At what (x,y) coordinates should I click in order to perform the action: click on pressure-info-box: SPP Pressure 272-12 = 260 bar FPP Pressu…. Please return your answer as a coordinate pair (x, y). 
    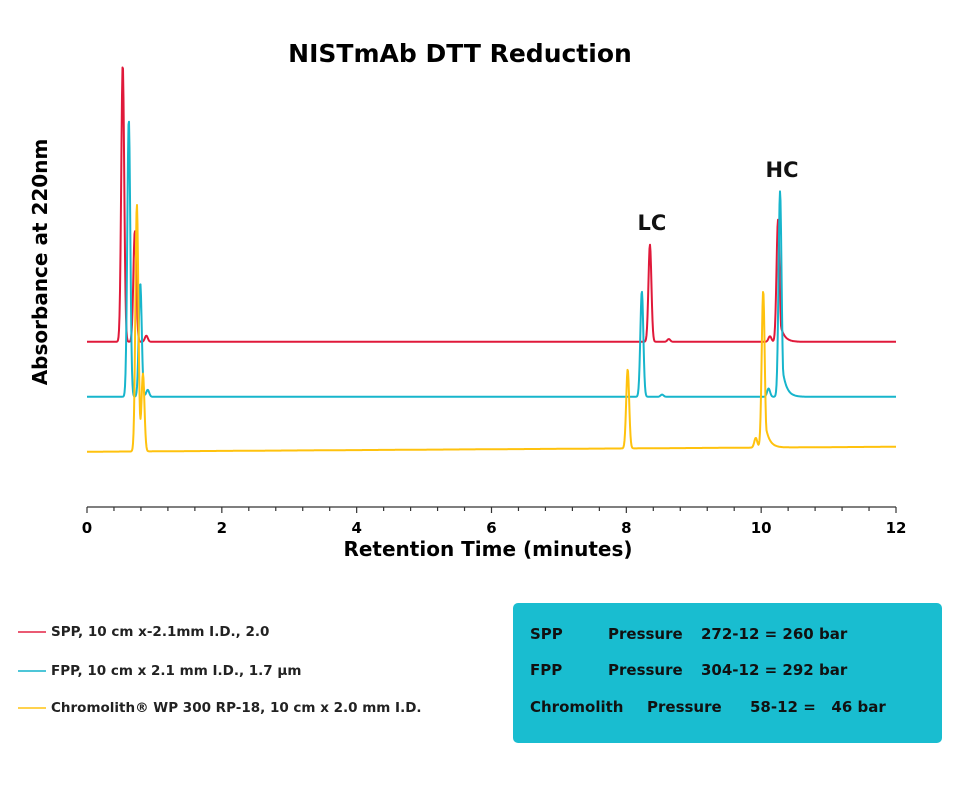
    Looking at the image, I should click on (727, 673).